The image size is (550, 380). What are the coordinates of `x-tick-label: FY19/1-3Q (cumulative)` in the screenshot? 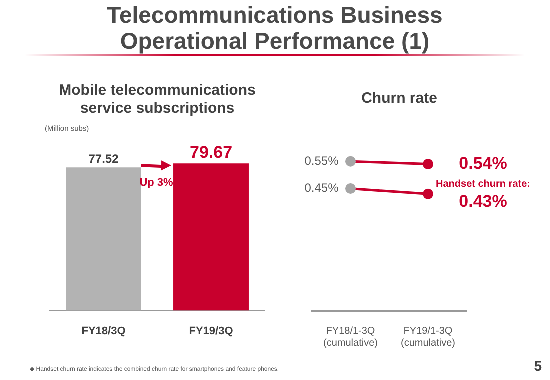 It's located at (428, 337).